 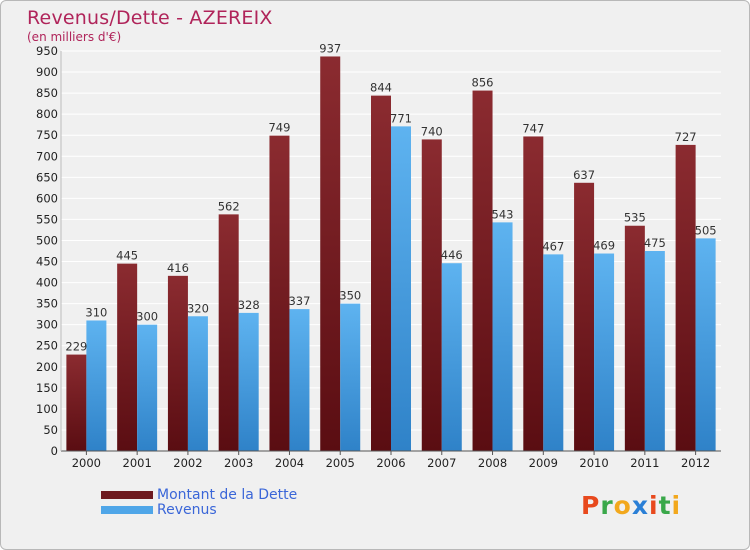 I want to click on value-label-debt: 562, so click(x=229, y=206).